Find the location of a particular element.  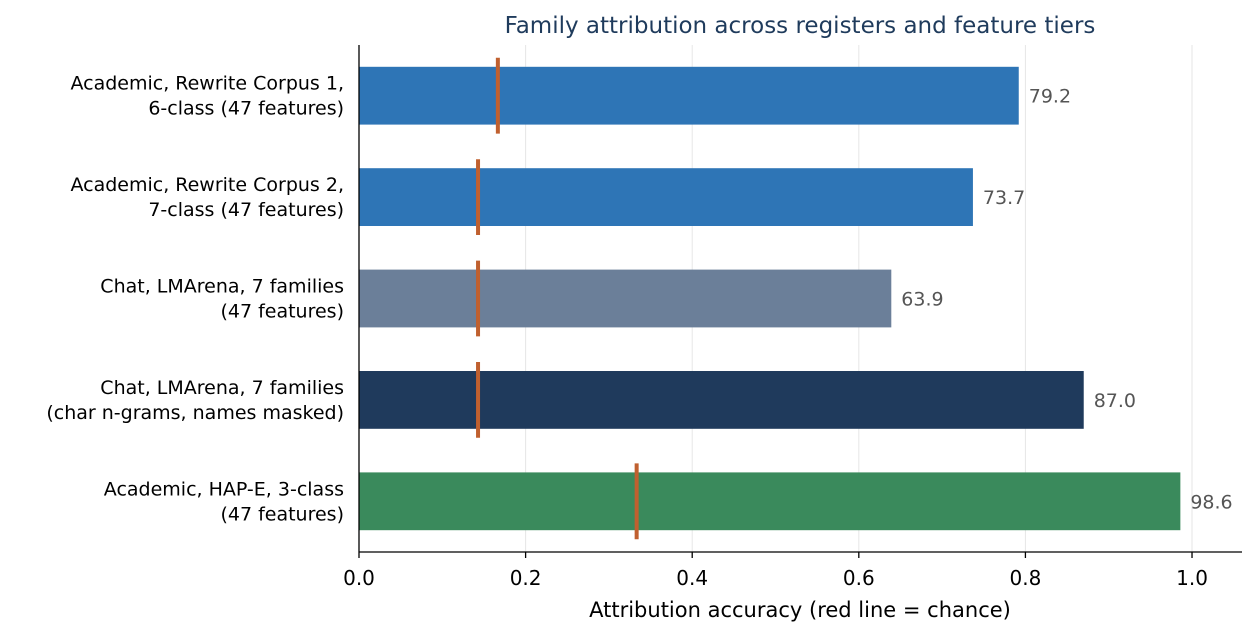

chance-layer is located at coordinates (557, 298).